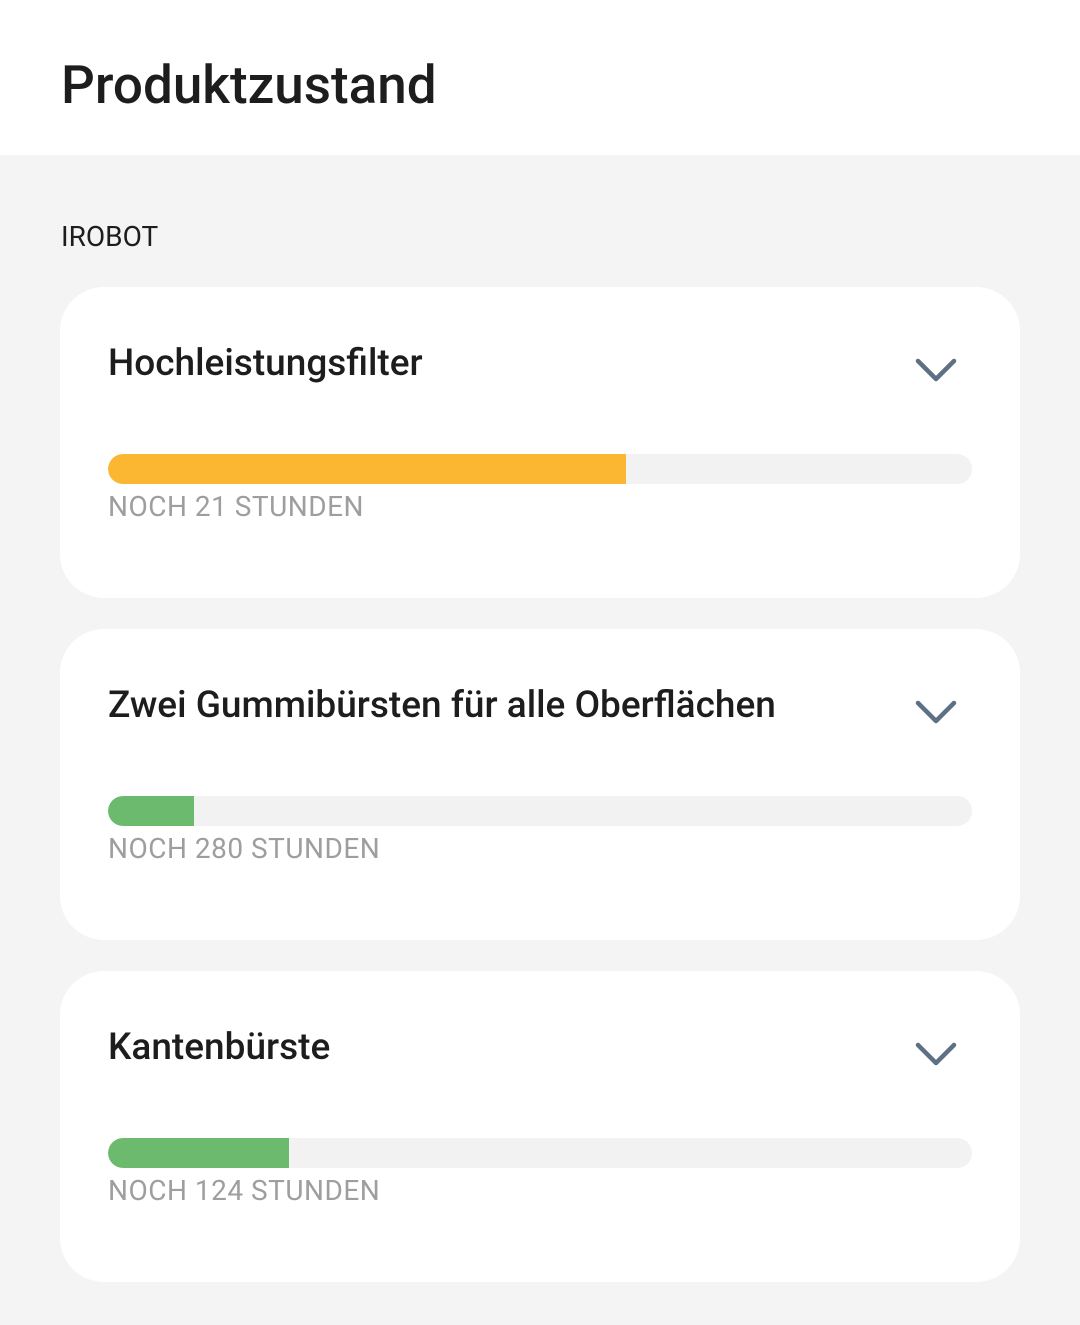 The height and width of the screenshot is (1325, 1080). I want to click on item-status: NOCH 21 STUNDEN, so click(236, 506).